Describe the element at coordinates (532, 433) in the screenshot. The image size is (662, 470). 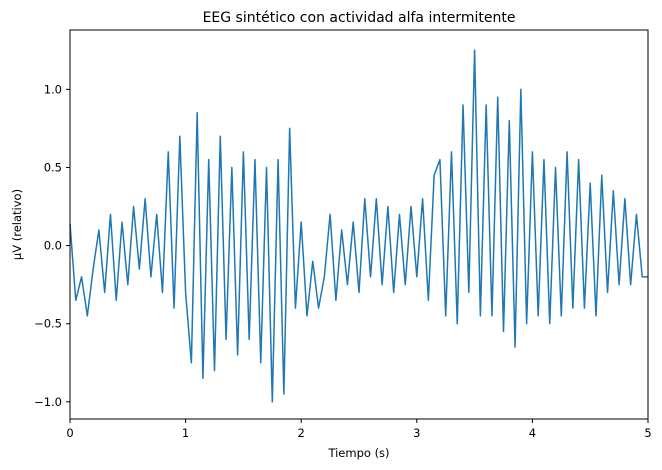
I see `x-tick-label: 4` at that location.